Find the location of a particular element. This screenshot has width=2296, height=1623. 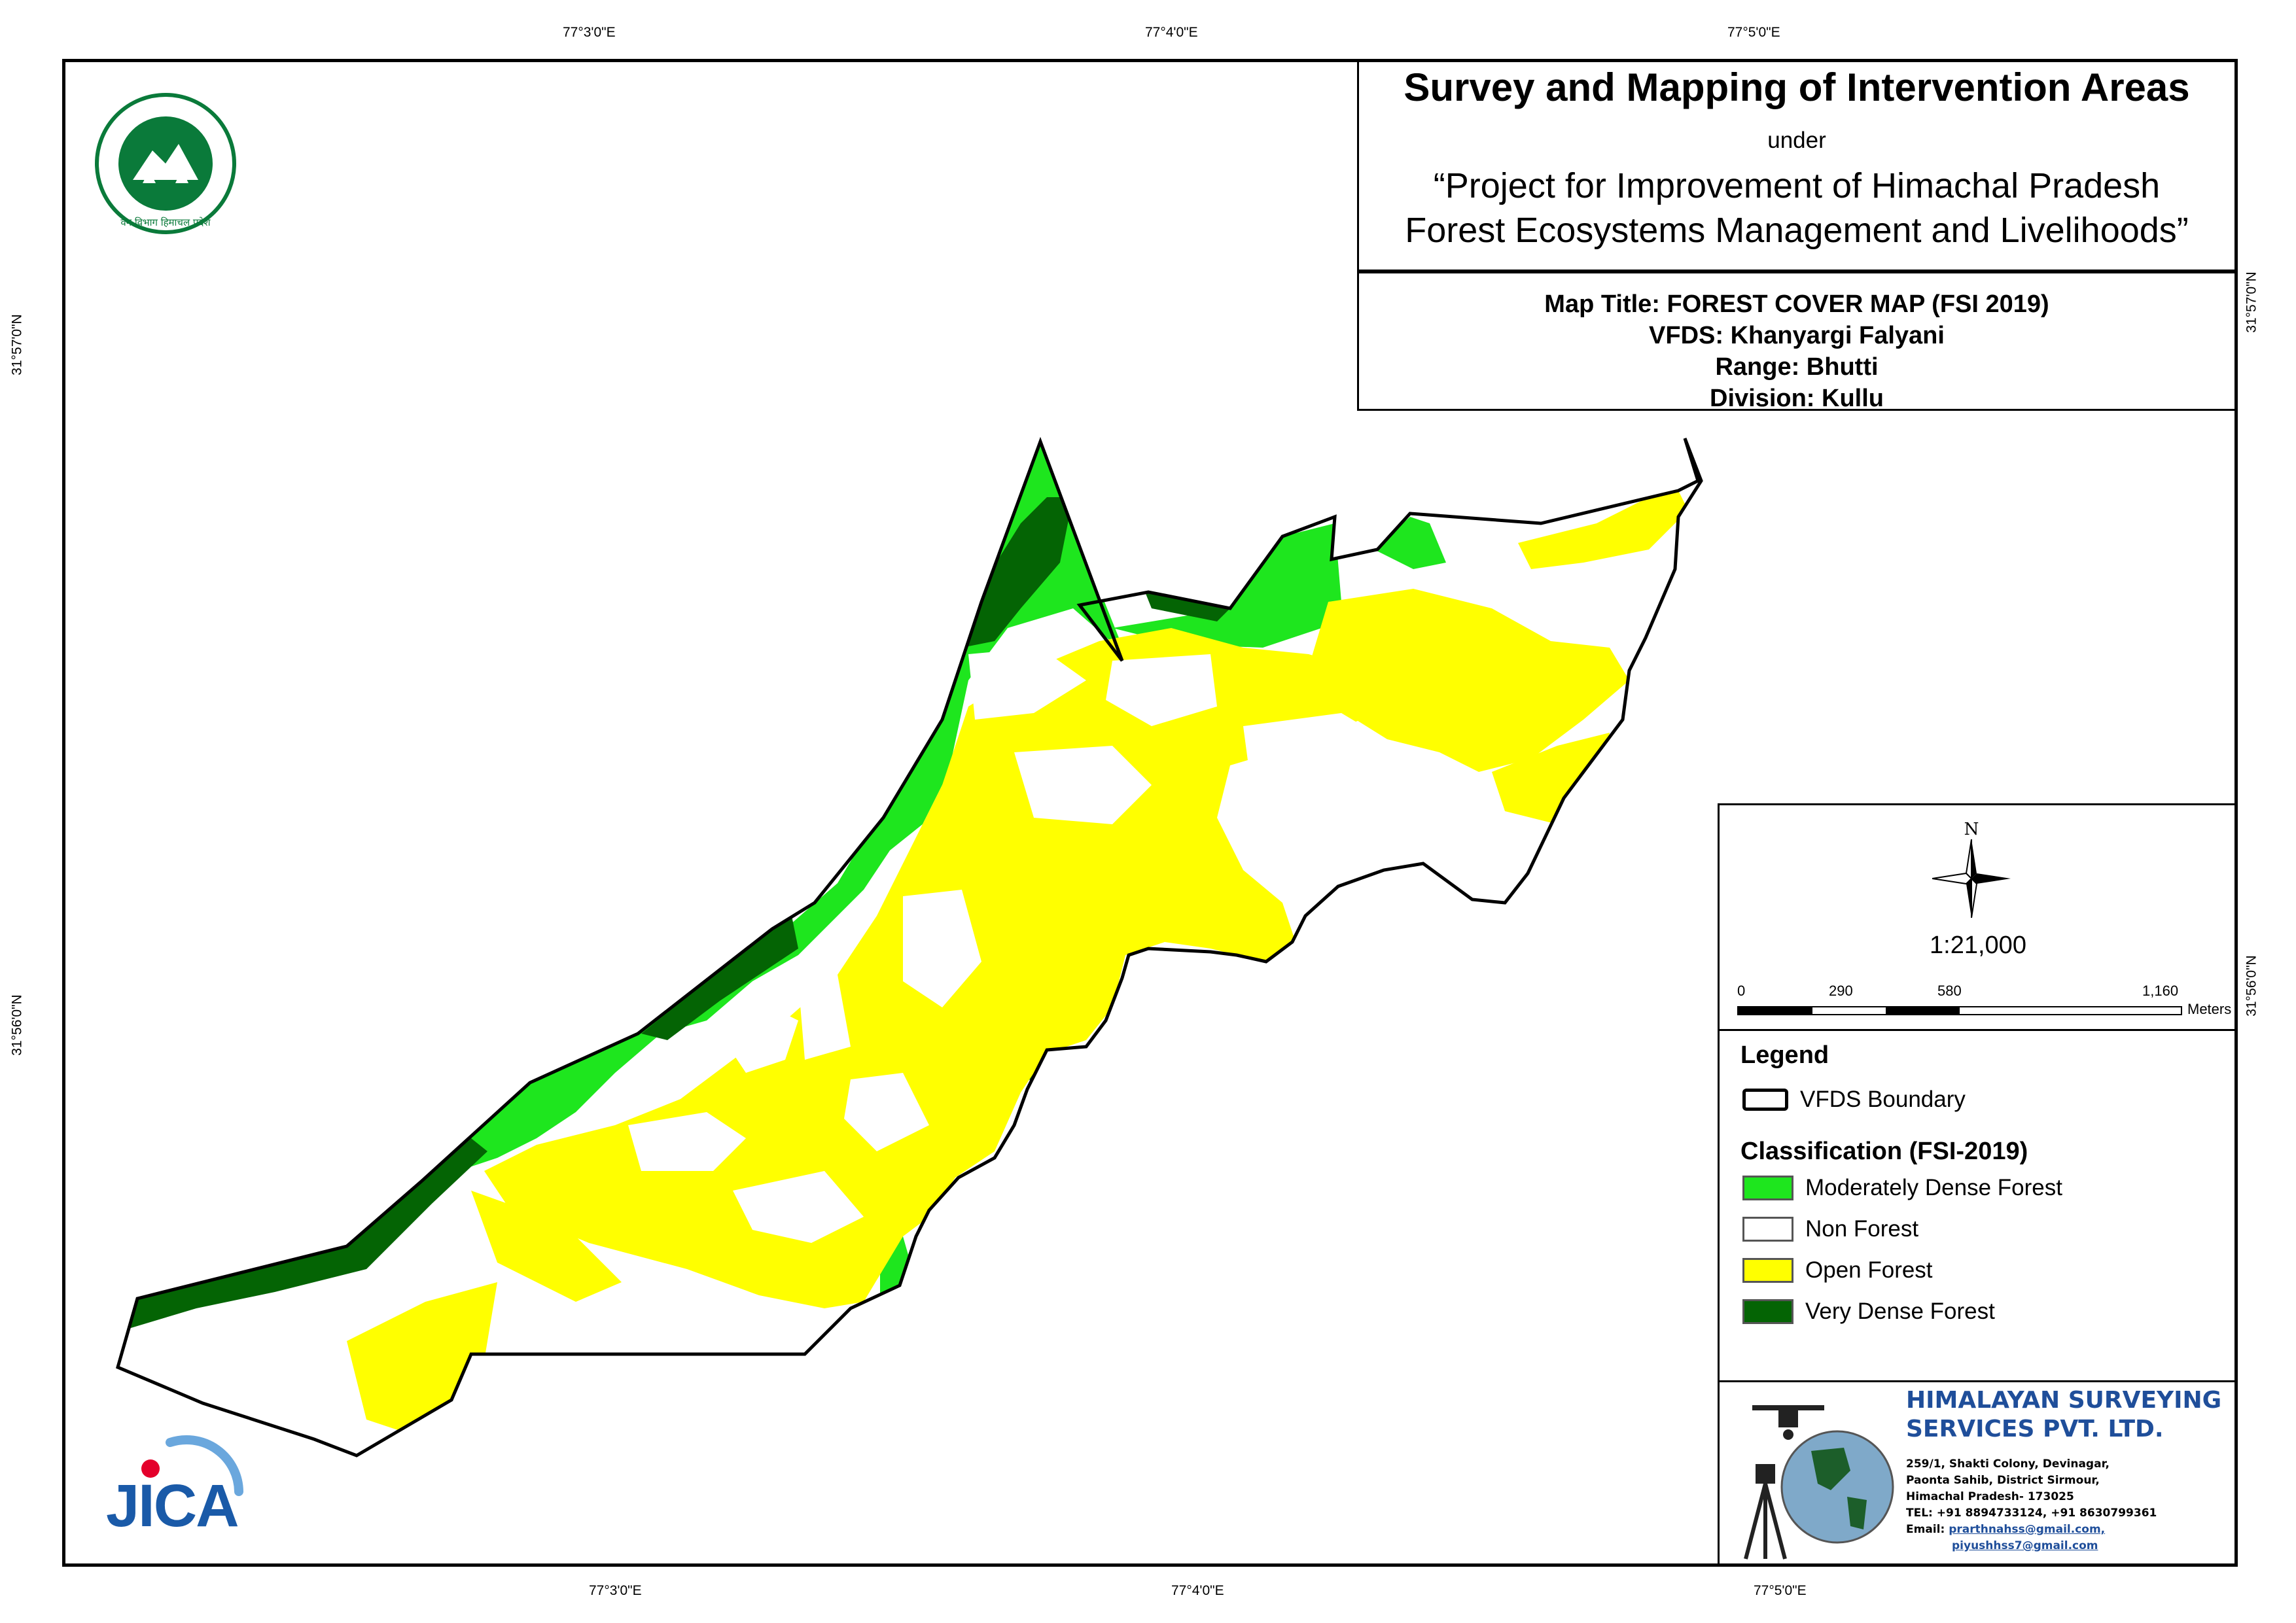

scale-tick-1160: 1,160 is located at coordinates (2160, 991).